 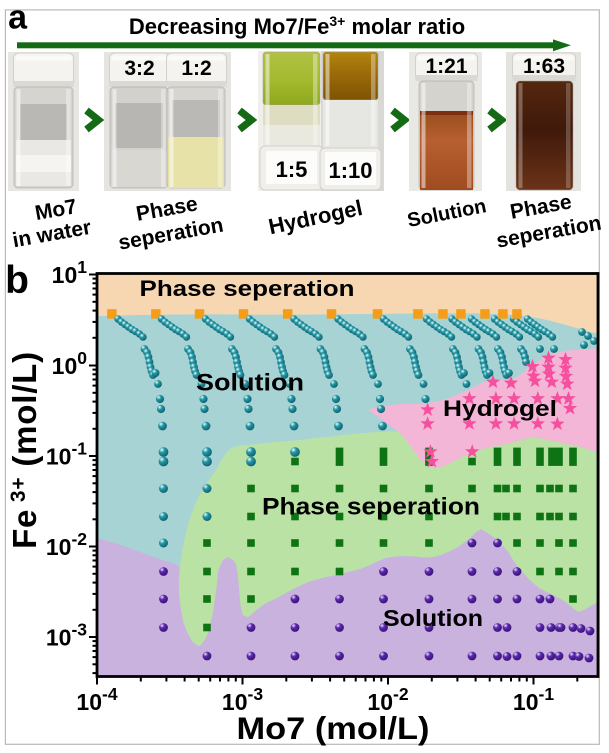 I want to click on svg-text: 1:63, so click(x=544, y=66).